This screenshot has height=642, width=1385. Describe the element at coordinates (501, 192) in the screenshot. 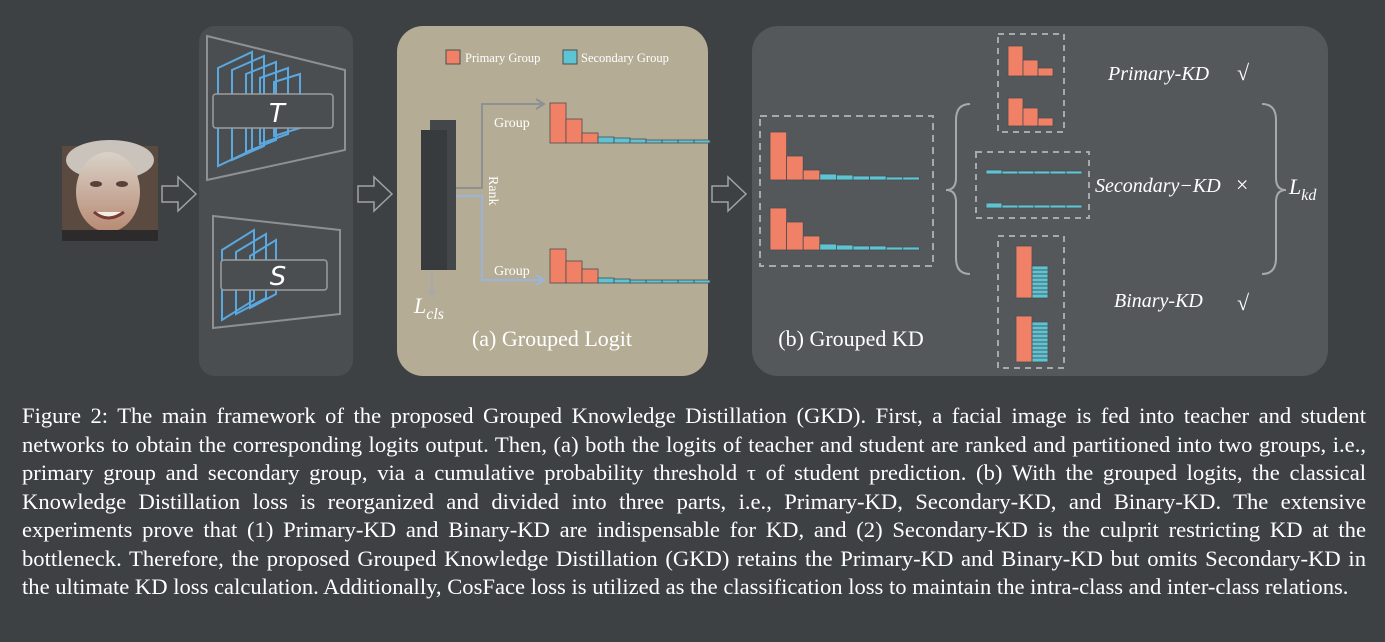

I see `group-arrows` at that location.